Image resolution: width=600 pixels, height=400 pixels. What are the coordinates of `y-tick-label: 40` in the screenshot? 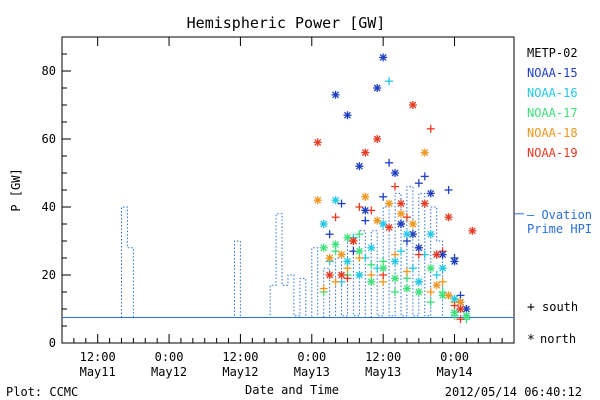 It's located at (49, 207).